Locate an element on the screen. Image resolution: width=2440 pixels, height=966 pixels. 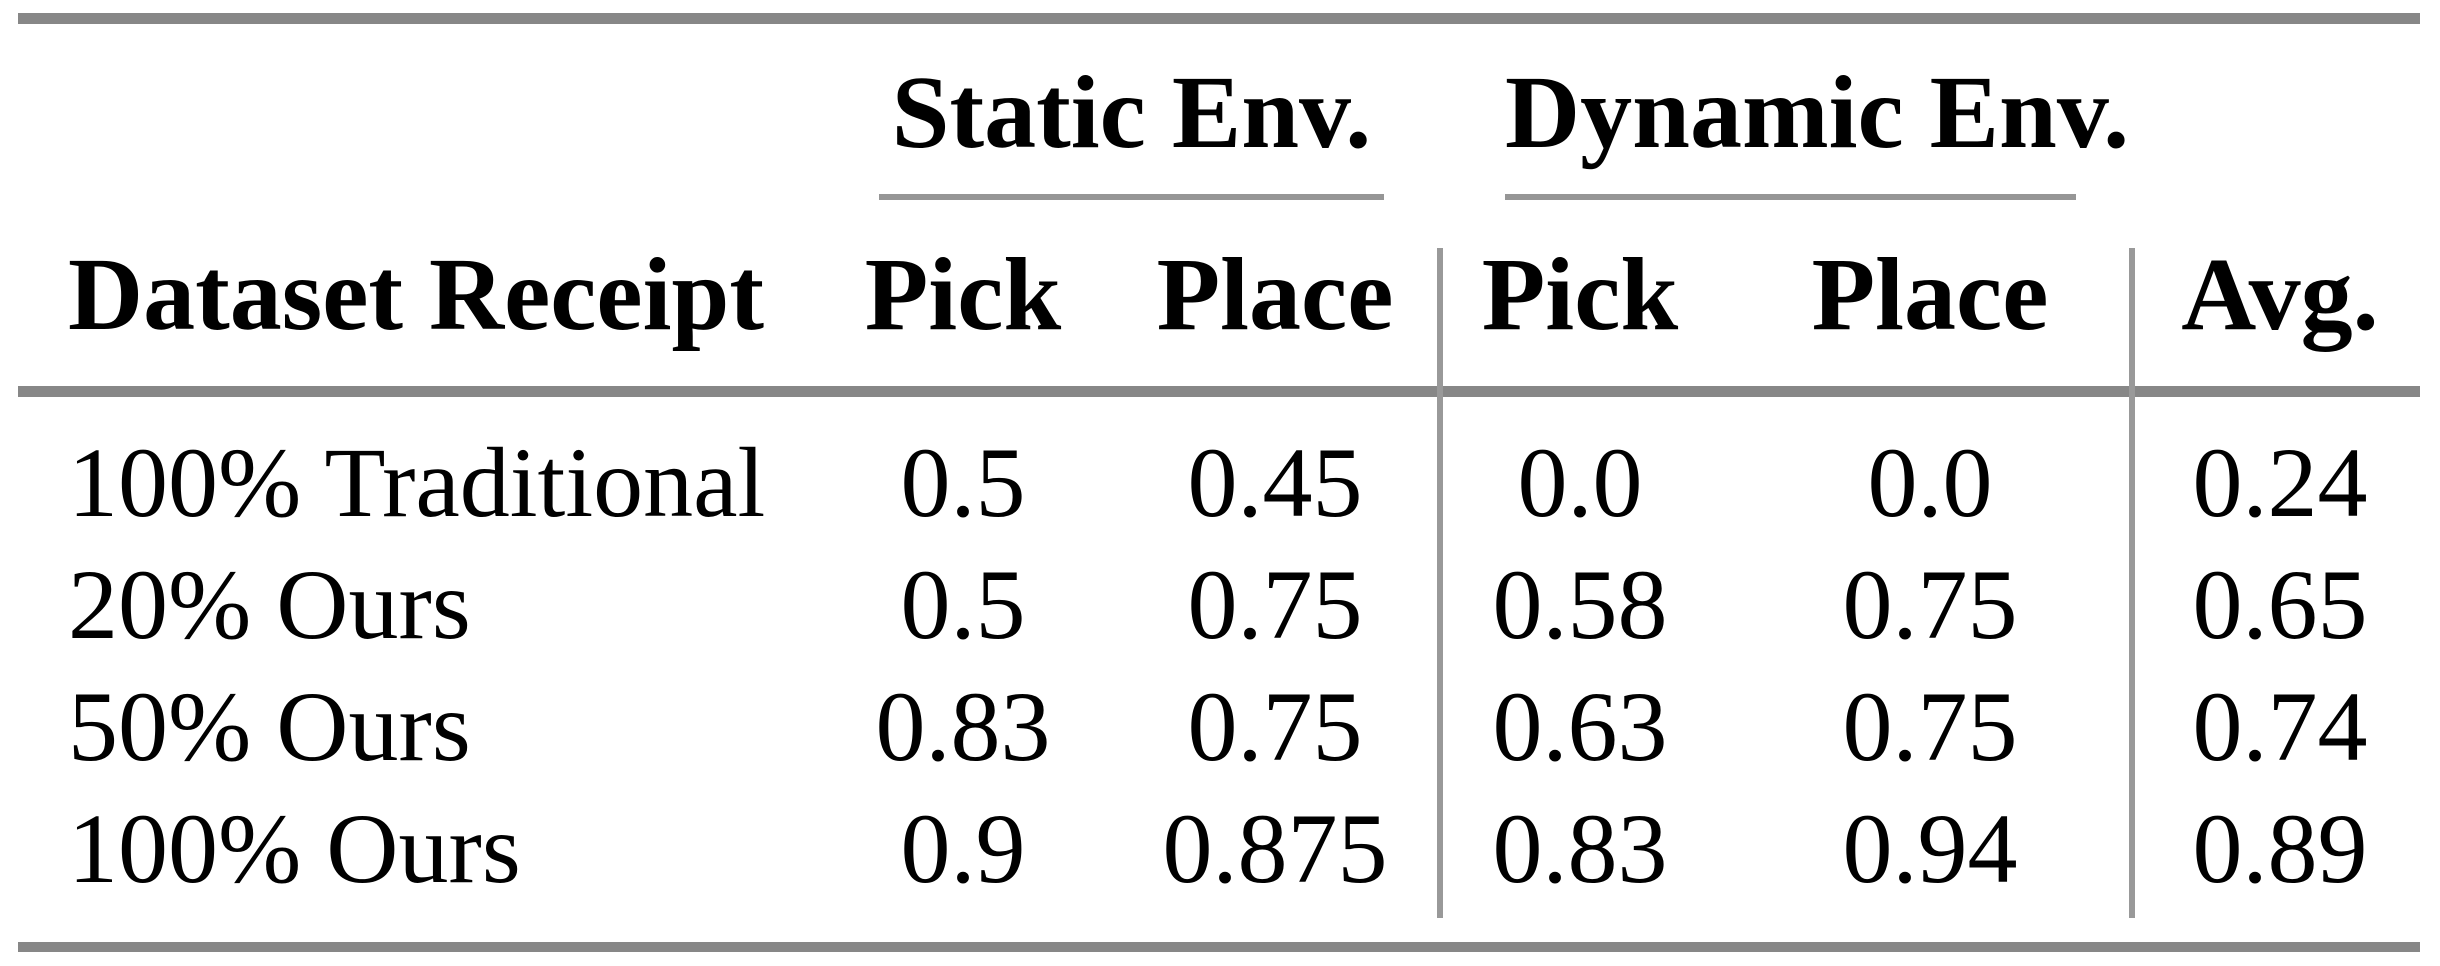
cell-dynamic-pick: 0.0 is located at coordinates (1580, 482).